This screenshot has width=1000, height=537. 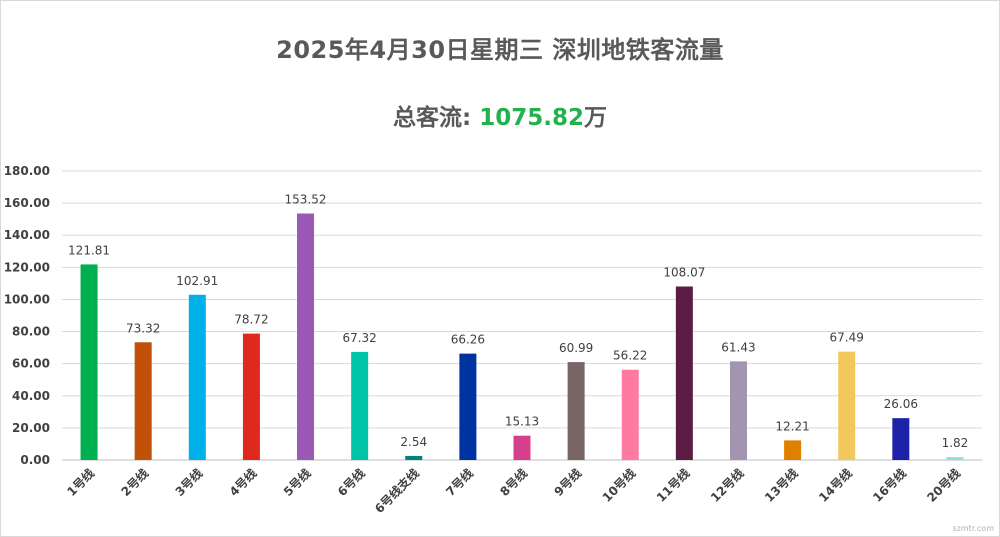 What do you see at coordinates (350, 482) in the screenshot?
I see `x-tick-label: 6号线` at bounding box center [350, 482].